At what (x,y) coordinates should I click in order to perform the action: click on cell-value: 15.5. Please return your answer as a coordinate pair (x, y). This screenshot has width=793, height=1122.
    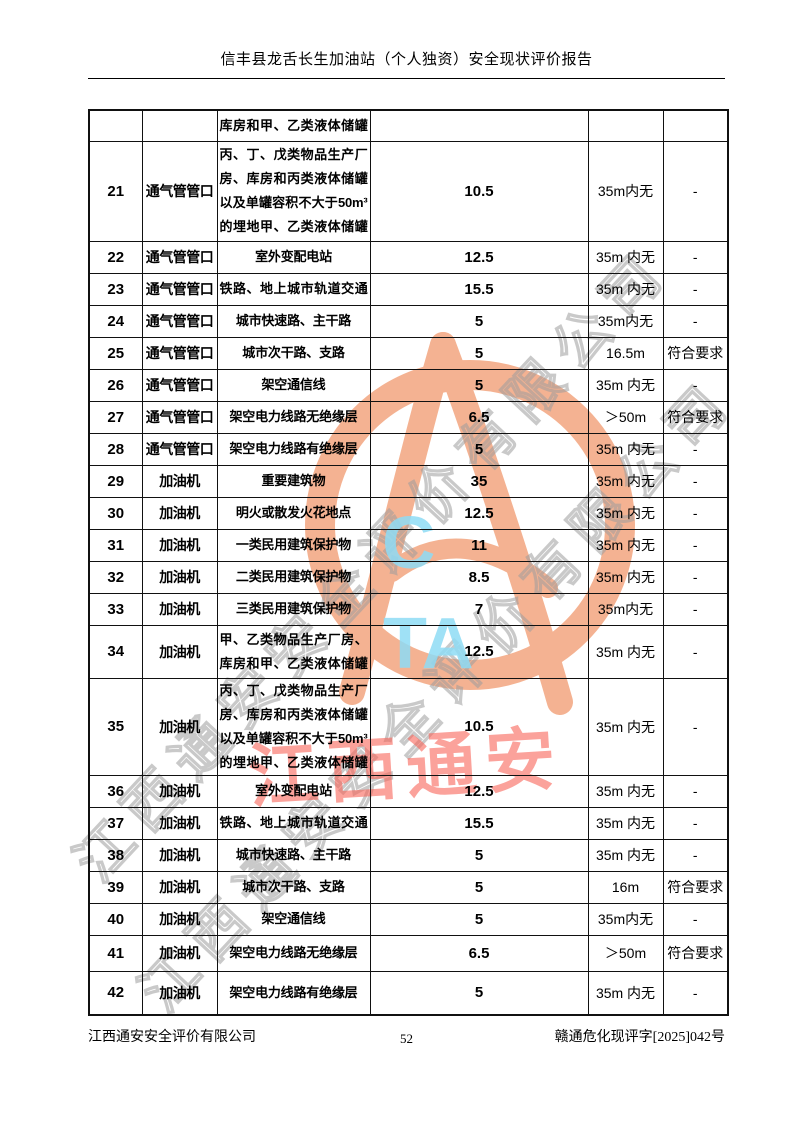
    Looking at the image, I should click on (479, 823).